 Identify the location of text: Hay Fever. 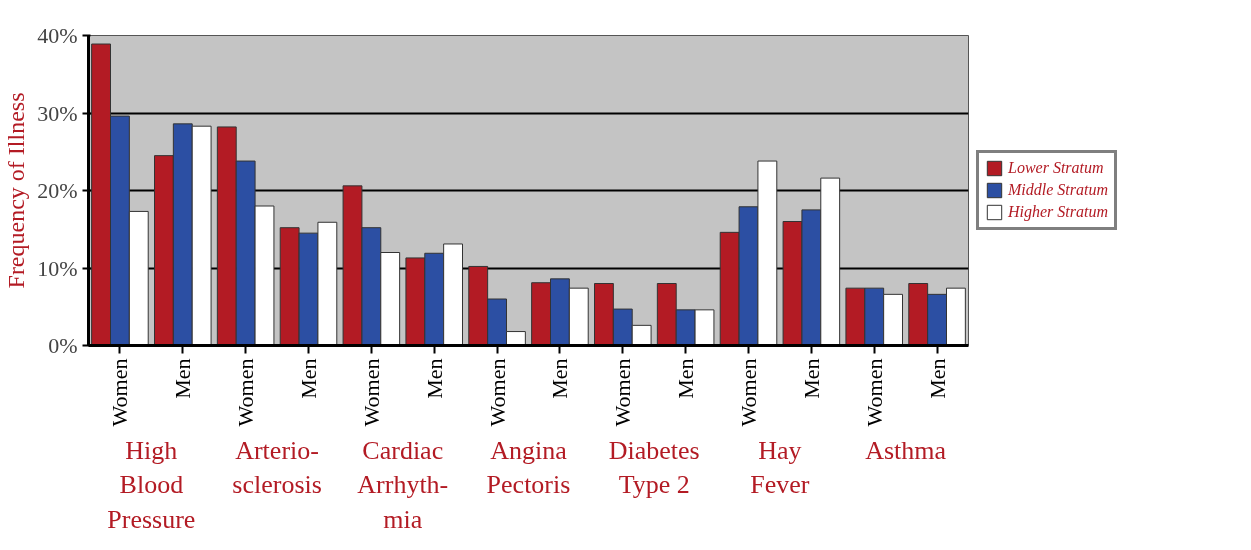
(780, 467).